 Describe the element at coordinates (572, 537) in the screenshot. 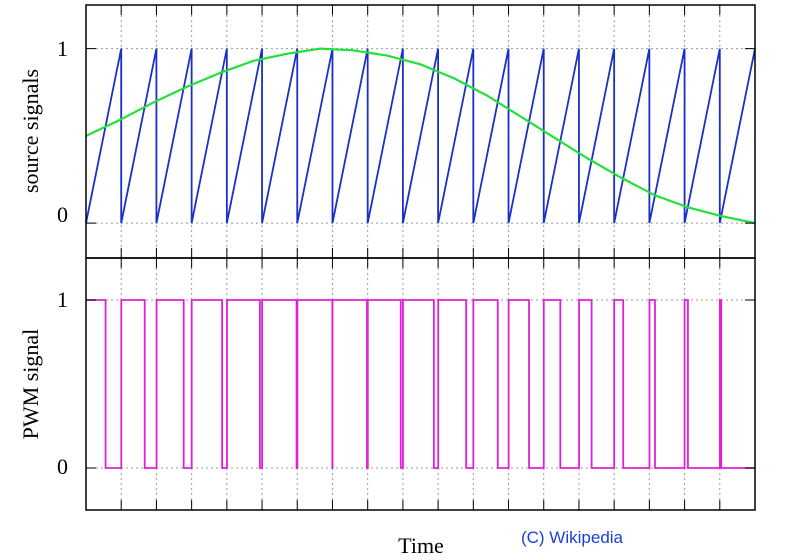

I see `credit-text: (C) Wikipedia` at that location.